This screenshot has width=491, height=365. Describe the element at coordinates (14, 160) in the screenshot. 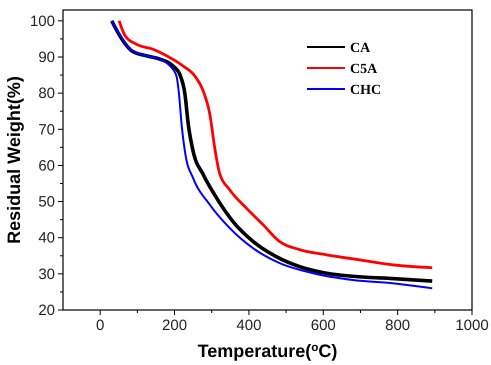

I see `y-axis-title: Residual Weight(%)` at that location.